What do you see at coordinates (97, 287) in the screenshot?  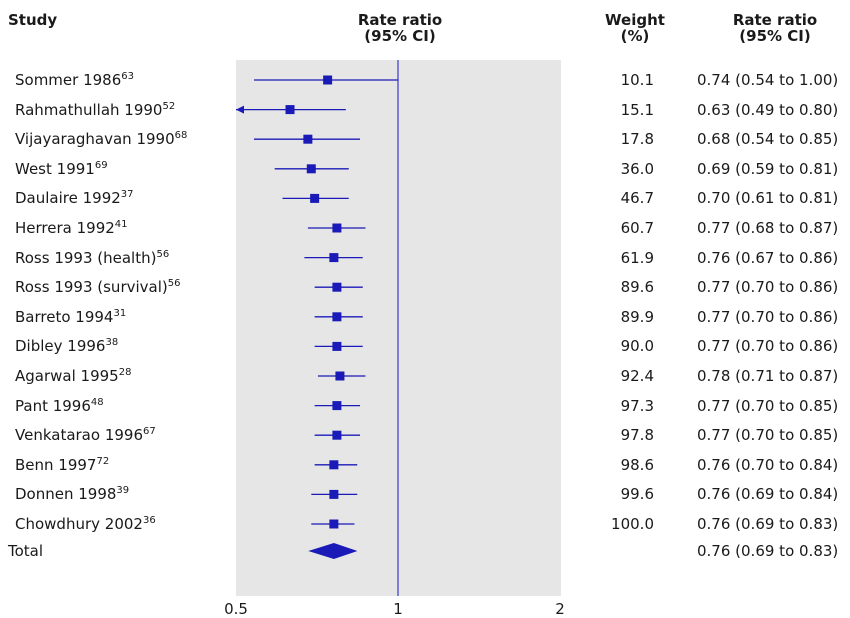 I see `study-name: Ross 1993 (survival)56` at bounding box center [97, 287].